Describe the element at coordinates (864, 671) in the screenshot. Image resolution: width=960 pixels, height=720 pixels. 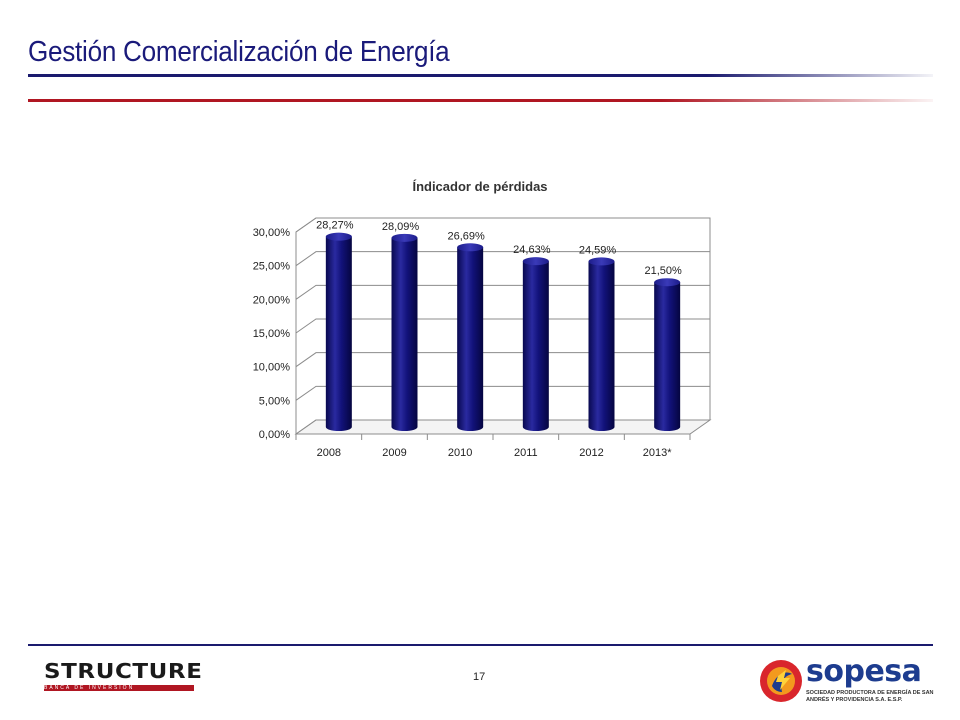
I see `sopesa-logo-word: sopesa` at that location.